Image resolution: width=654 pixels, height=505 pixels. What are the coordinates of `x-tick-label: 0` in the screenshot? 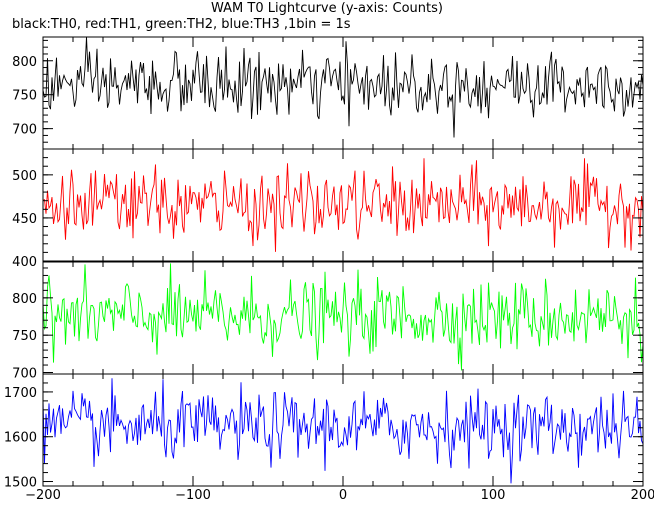 It's located at (343, 495).